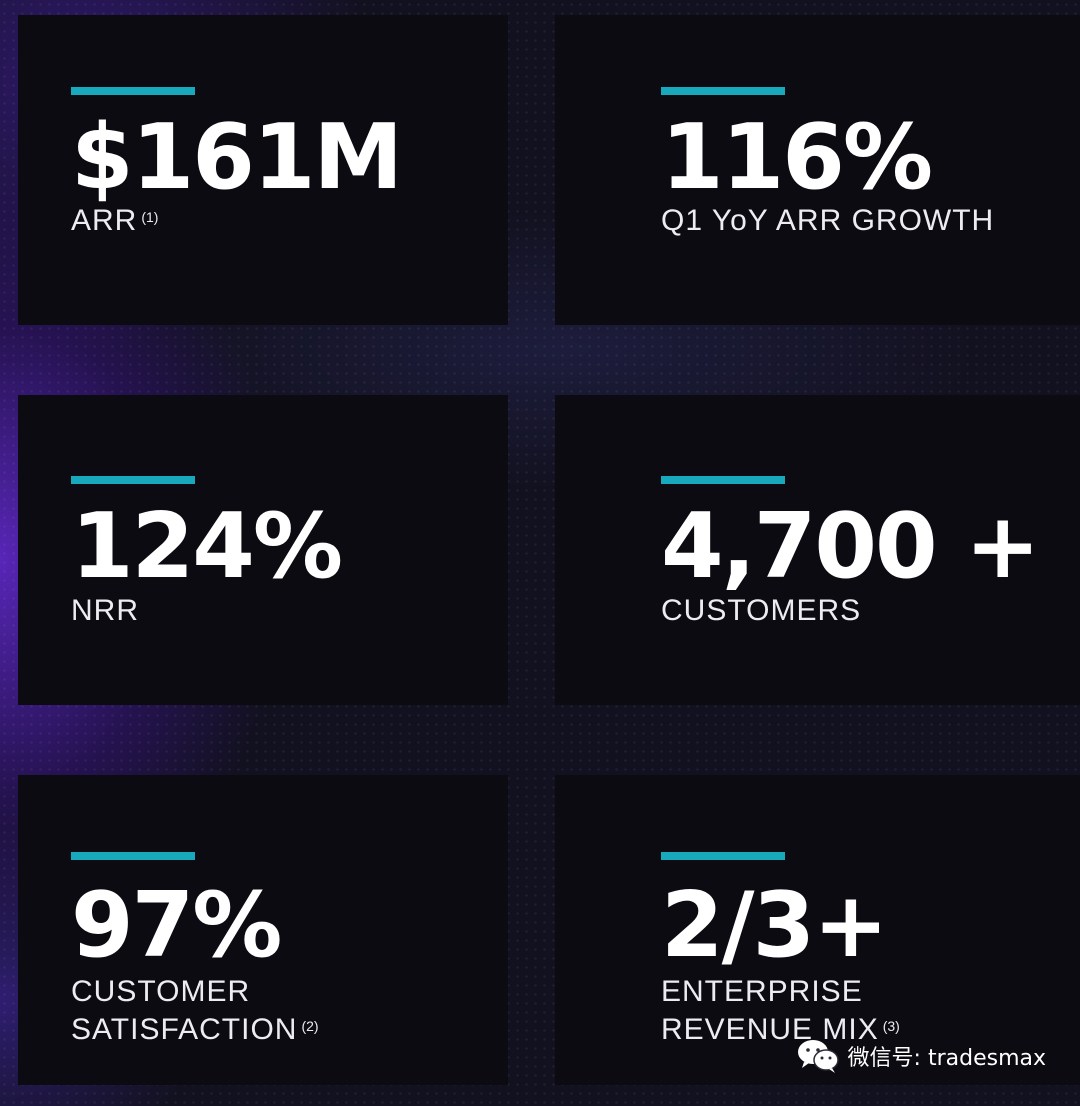 The height and width of the screenshot is (1106, 1080). Describe the element at coordinates (850, 546) in the screenshot. I see `metric-value: 4,700 +` at that location.